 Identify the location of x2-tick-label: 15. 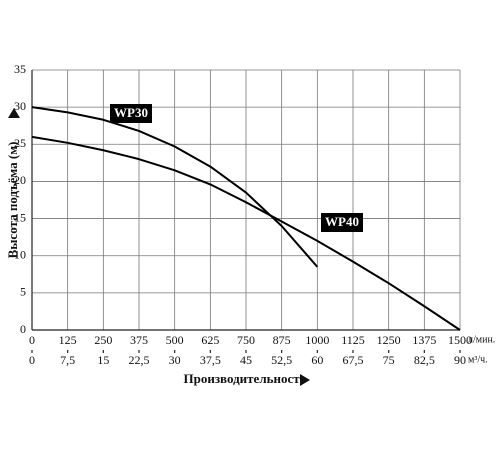
(103, 360).